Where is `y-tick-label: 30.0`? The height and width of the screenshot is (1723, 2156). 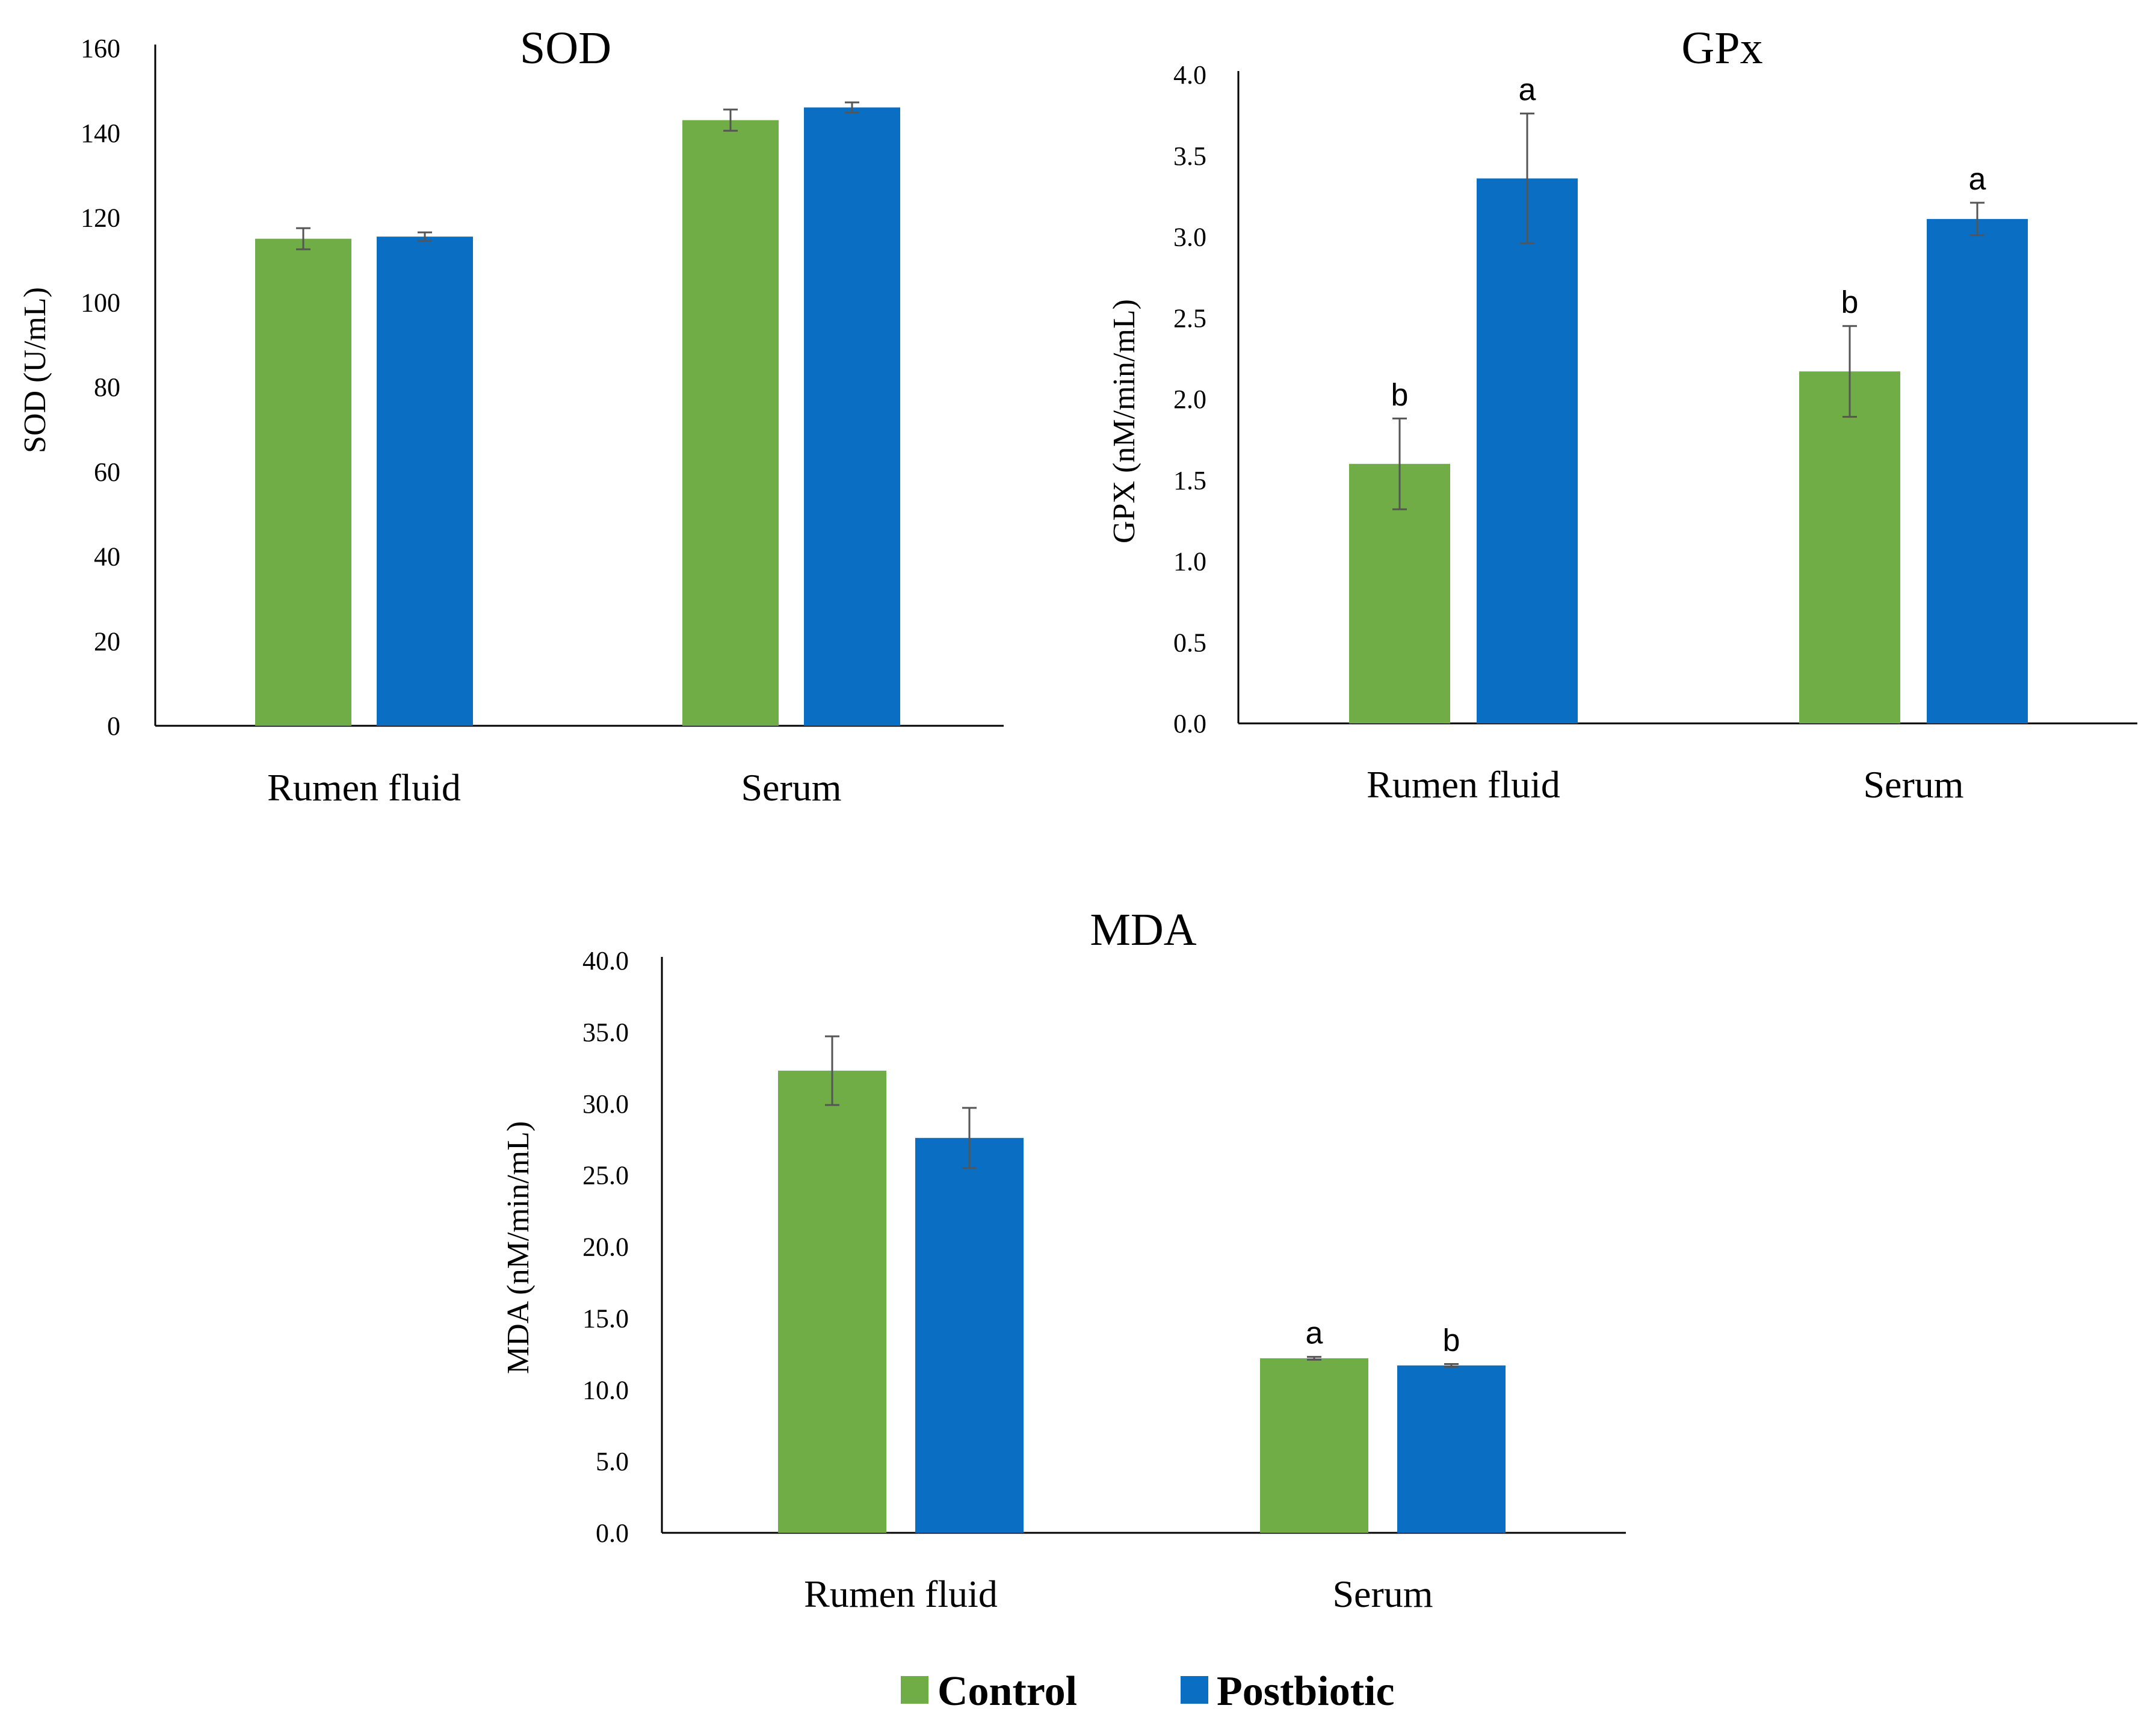 y-tick-label: 30.0 is located at coordinates (605, 1104).